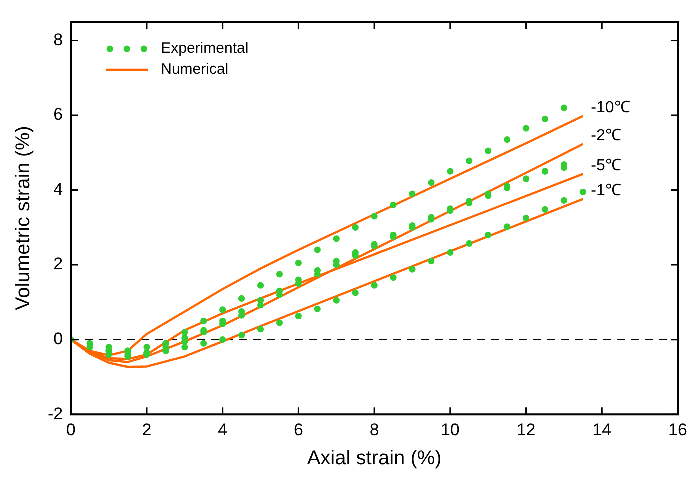 Image resolution: width=694 pixels, height=479 pixels. What do you see at coordinates (59, 114) in the screenshot?
I see `y-tick-label: 6` at bounding box center [59, 114].